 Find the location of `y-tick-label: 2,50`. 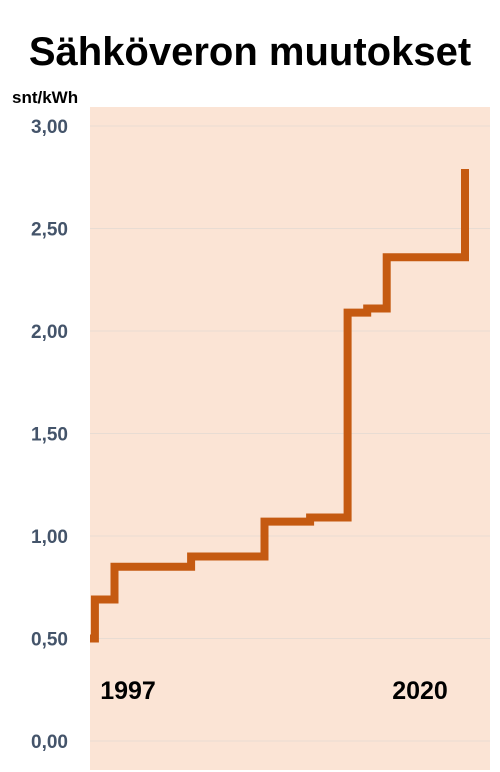

y-tick-label: 2,50 is located at coordinates (49, 230).